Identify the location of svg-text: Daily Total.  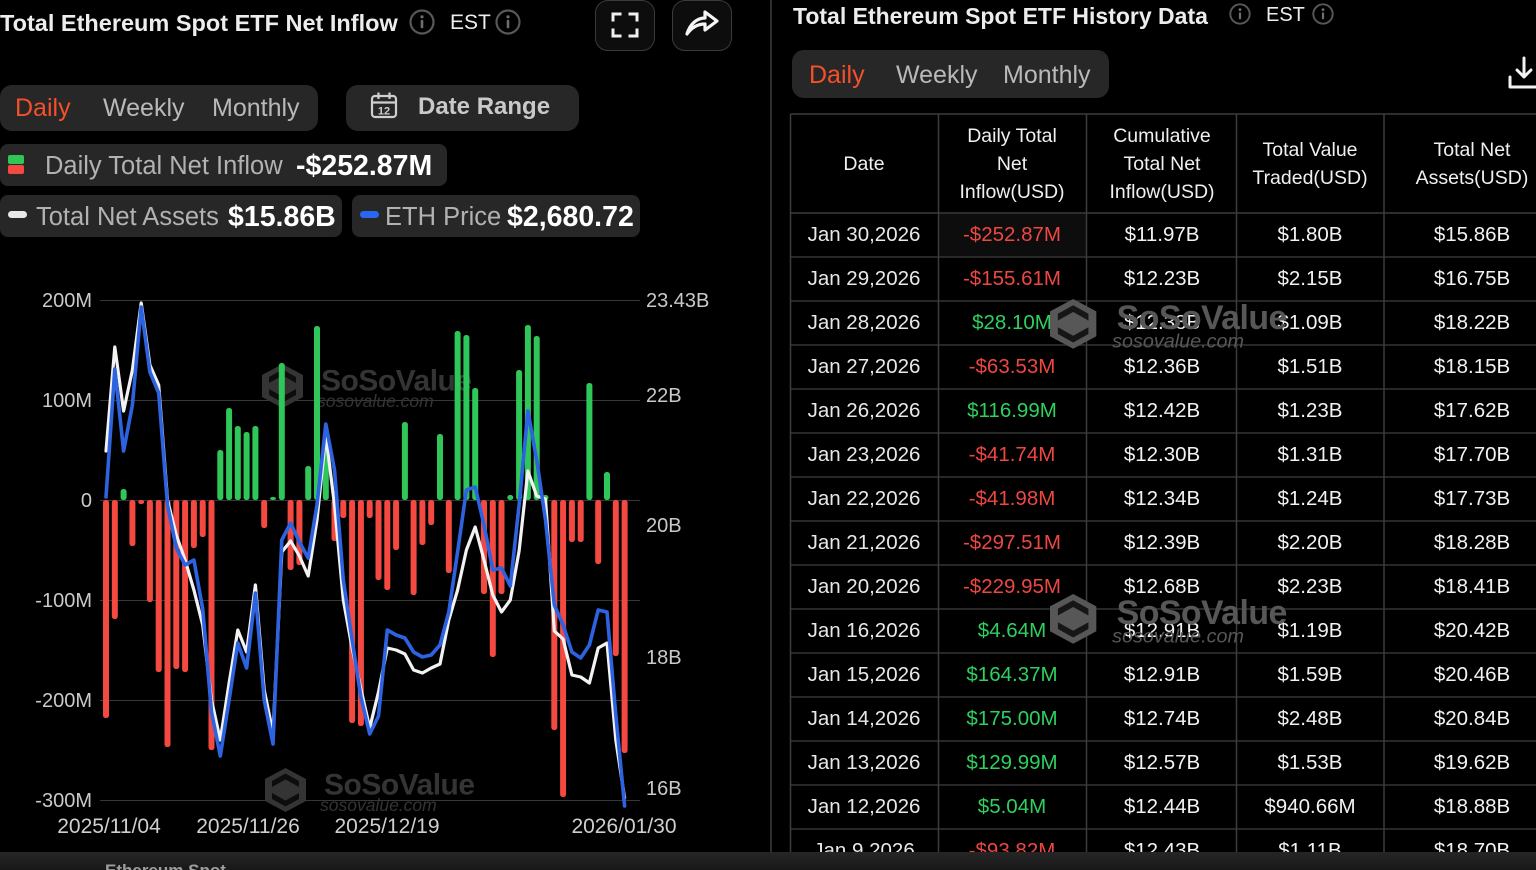
(1012, 136).